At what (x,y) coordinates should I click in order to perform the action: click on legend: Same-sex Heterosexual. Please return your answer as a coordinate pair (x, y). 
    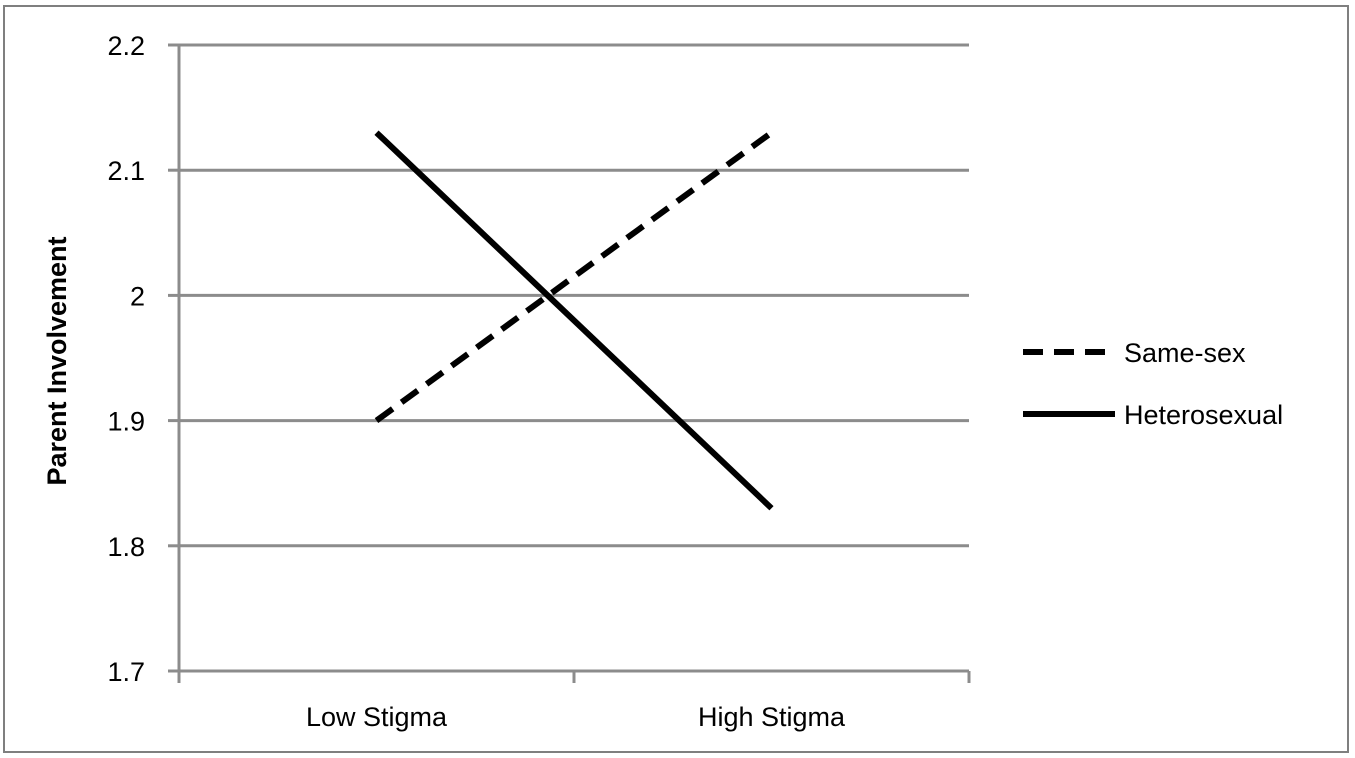
    Looking at the image, I should click on (1153, 384).